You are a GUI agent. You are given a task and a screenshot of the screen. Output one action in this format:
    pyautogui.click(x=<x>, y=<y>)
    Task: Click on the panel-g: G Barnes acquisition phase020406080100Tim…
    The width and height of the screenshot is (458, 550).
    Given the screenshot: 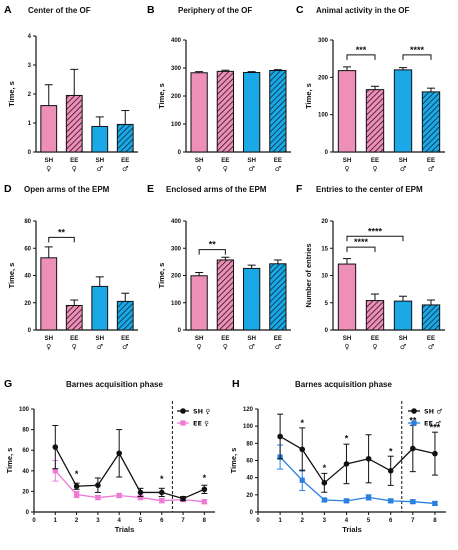 What is the action you would take?
    pyautogui.click(x=109, y=456)
    